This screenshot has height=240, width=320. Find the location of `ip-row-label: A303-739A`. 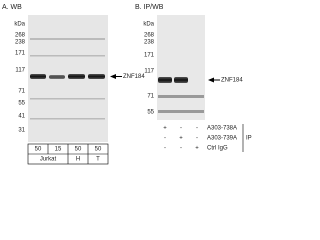

ip-row-label: A303-739A is located at coordinates (222, 139).